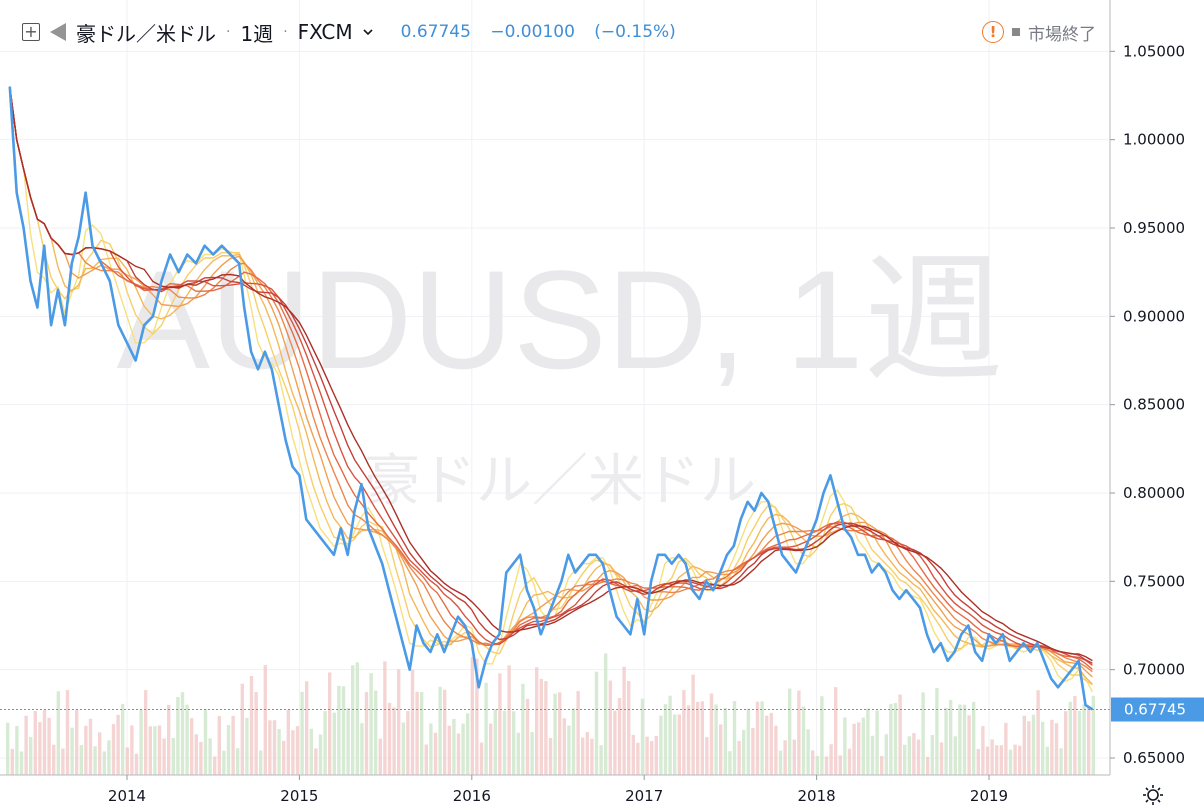  Describe the element at coordinates (1153, 795) in the screenshot. I see `settings-icon` at that location.